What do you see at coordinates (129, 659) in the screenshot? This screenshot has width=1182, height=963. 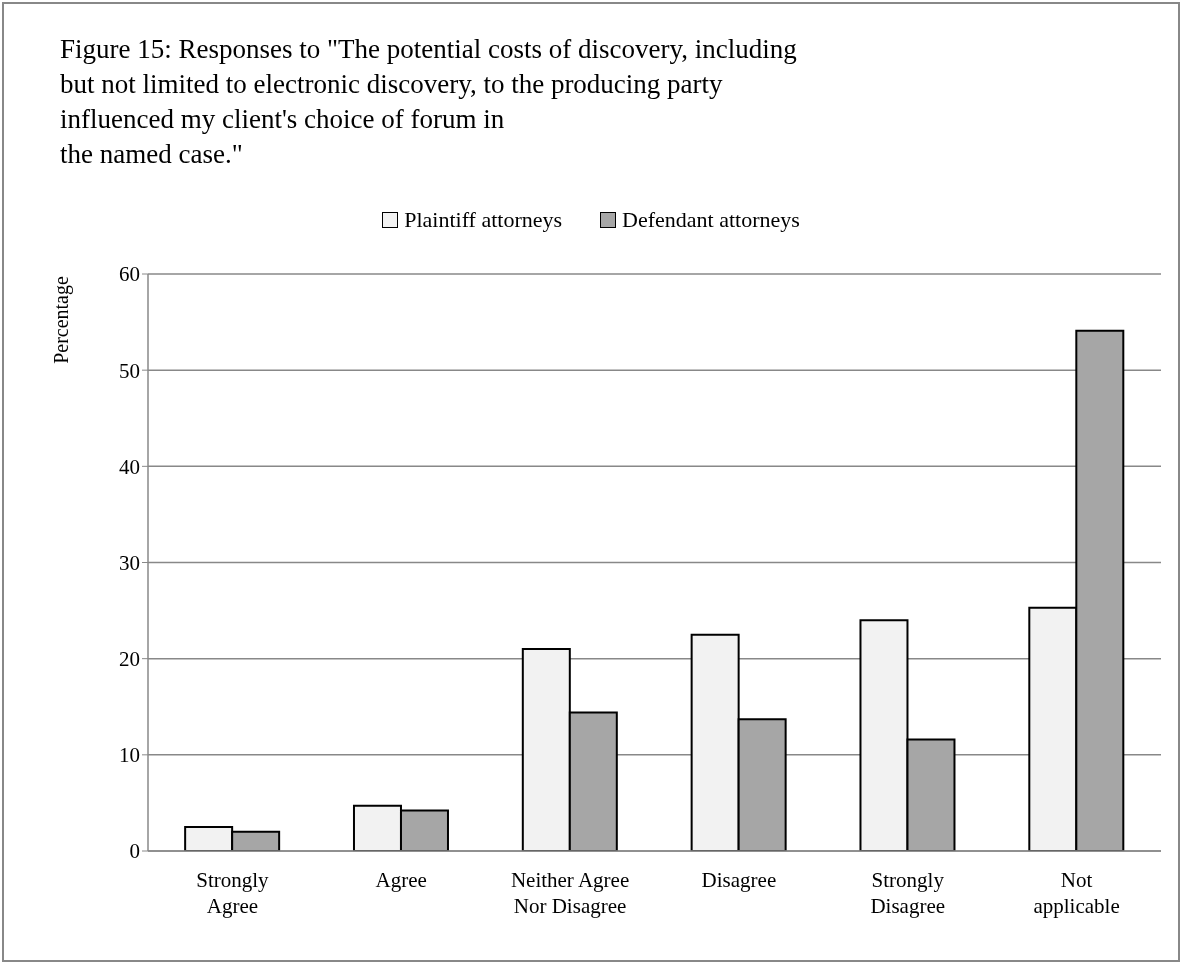 I see `y-tick-label: 20` at bounding box center [129, 659].